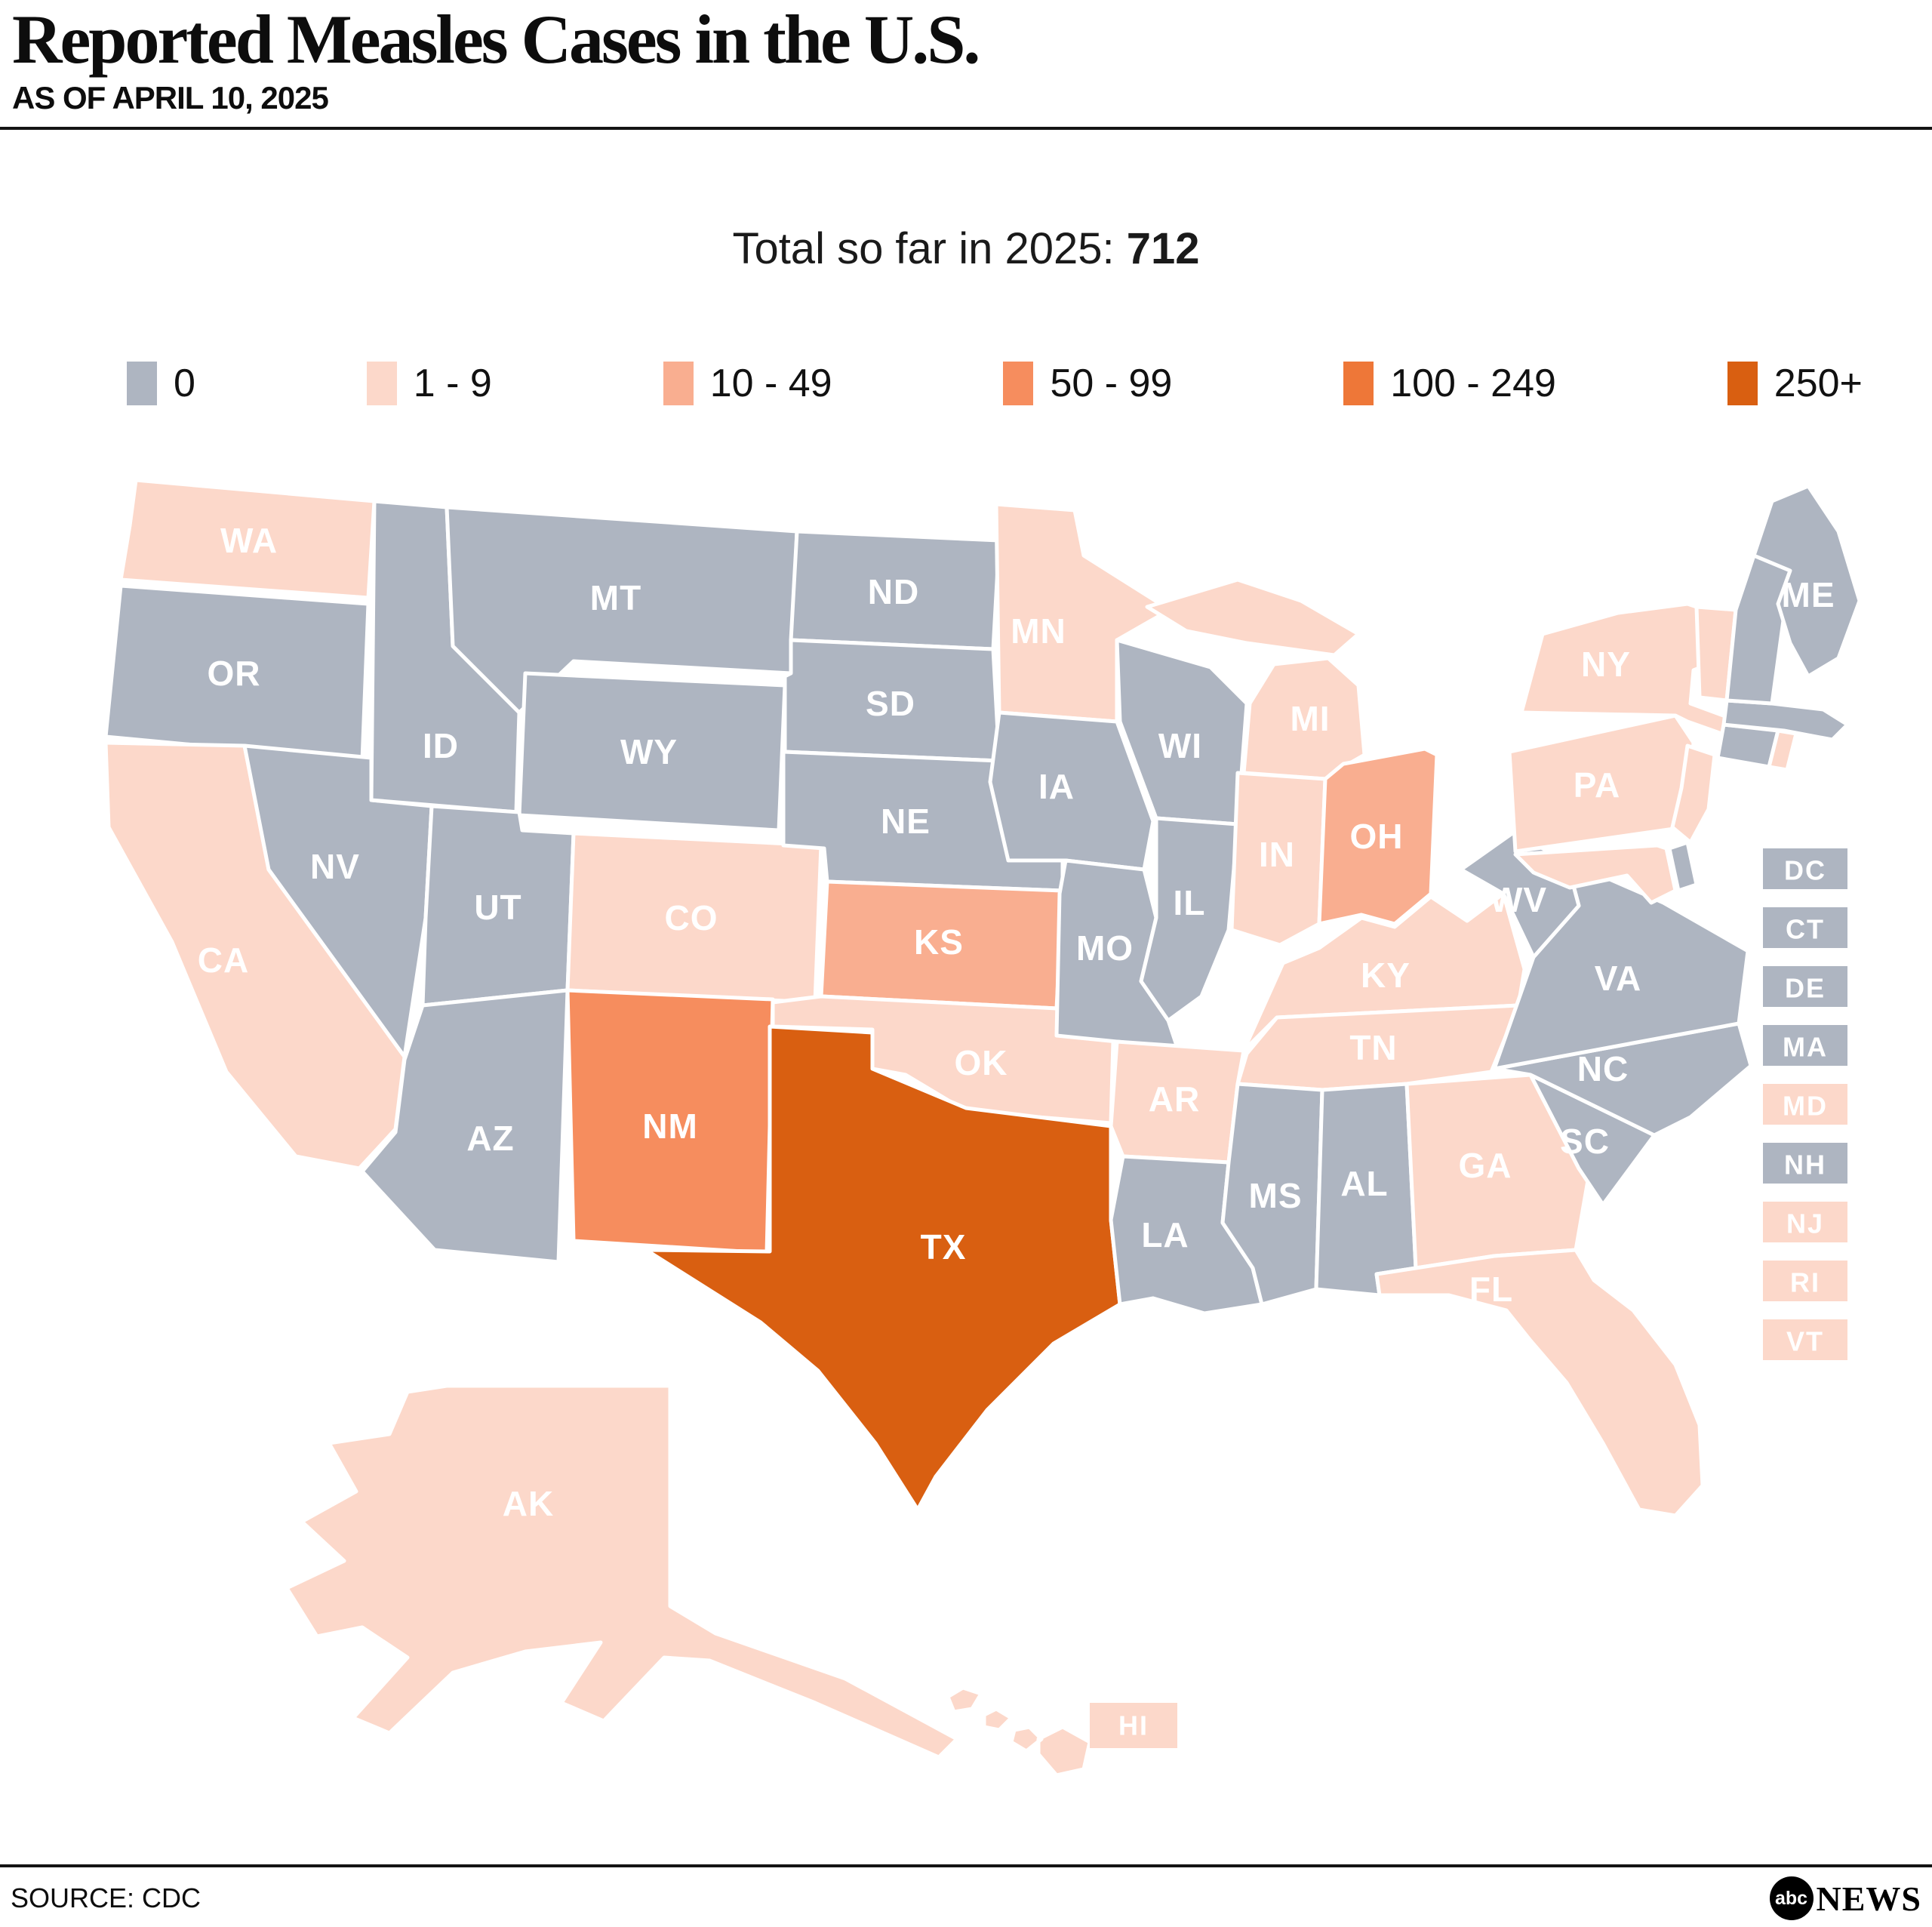 This screenshot has height=1927, width=1932. Describe the element at coordinates (883, 1268) in the screenshot. I see `state-shape-TX` at that location.